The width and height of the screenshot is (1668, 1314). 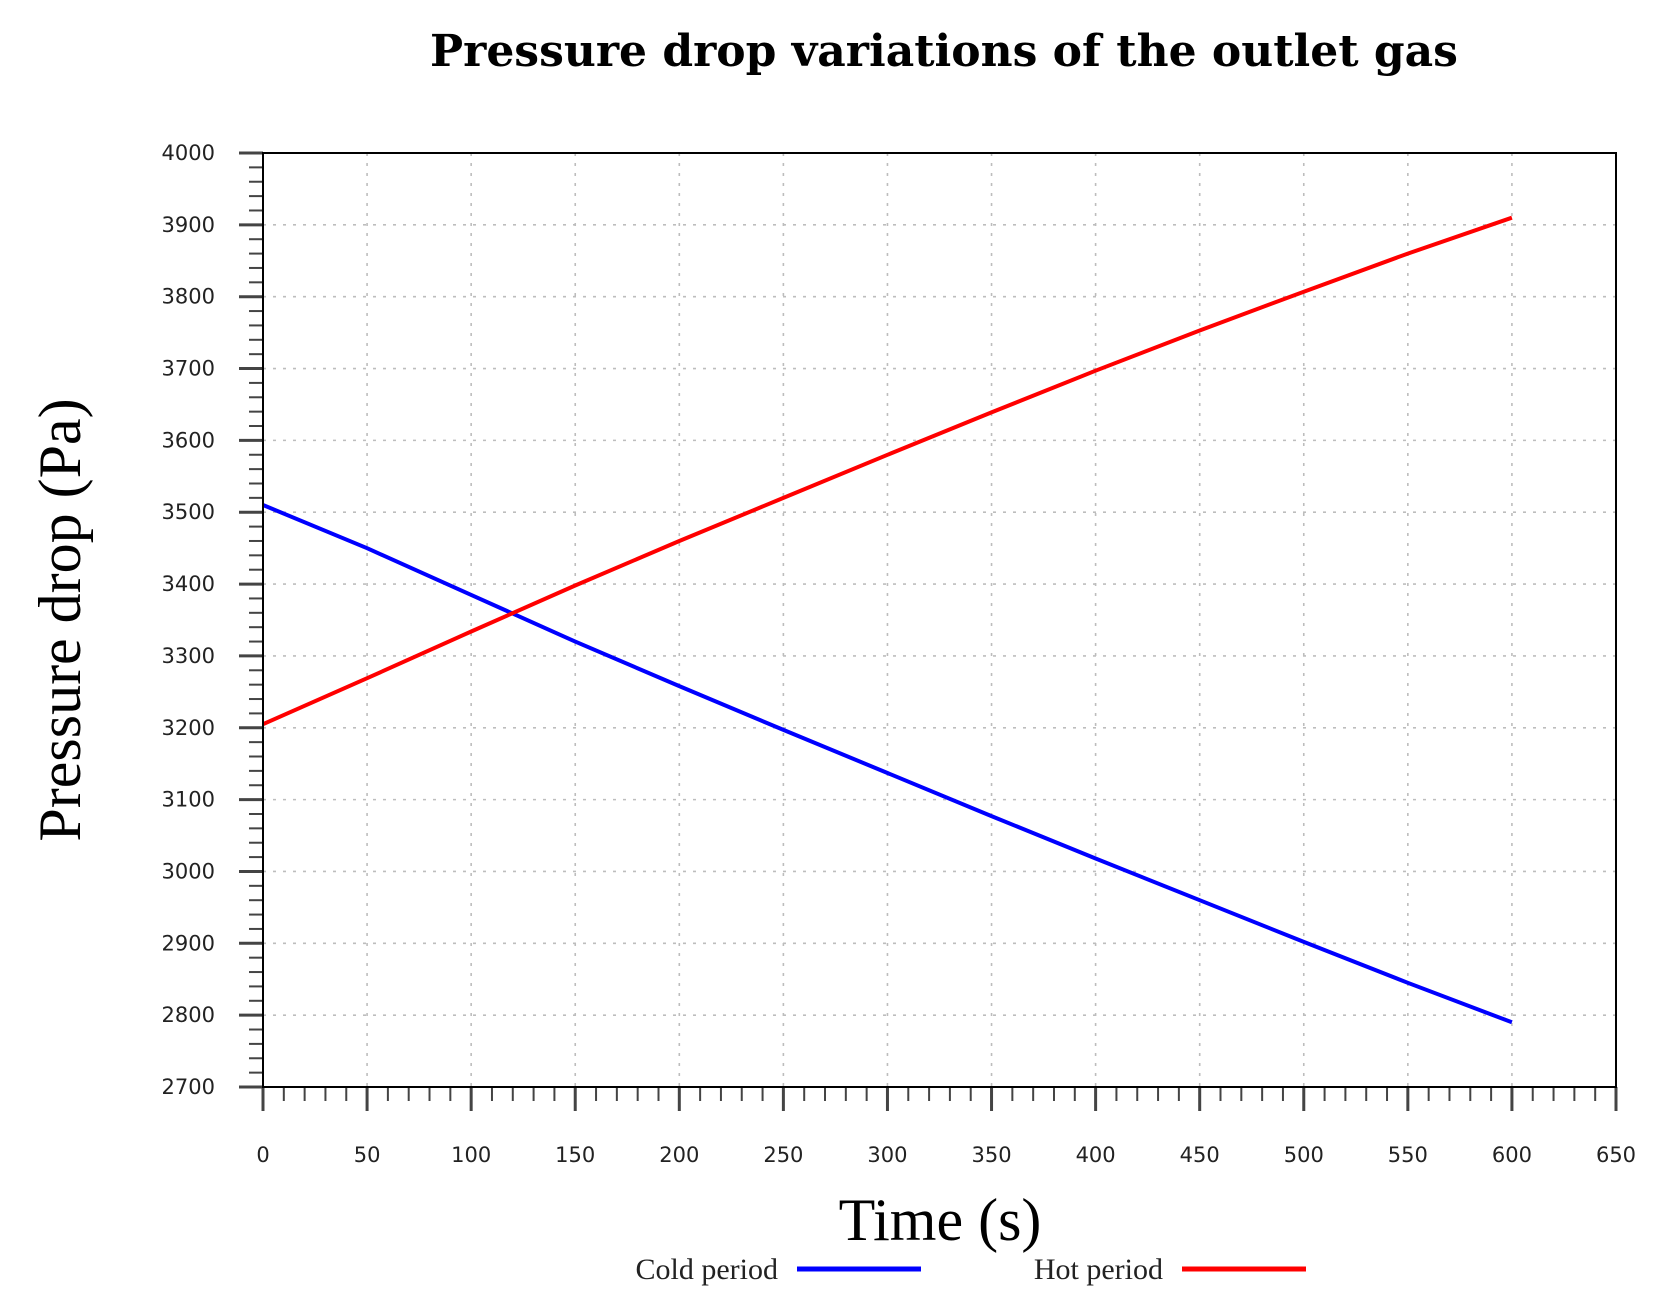 What do you see at coordinates (679, 1155) in the screenshot?
I see `x-tick-label: 200` at bounding box center [679, 1155].